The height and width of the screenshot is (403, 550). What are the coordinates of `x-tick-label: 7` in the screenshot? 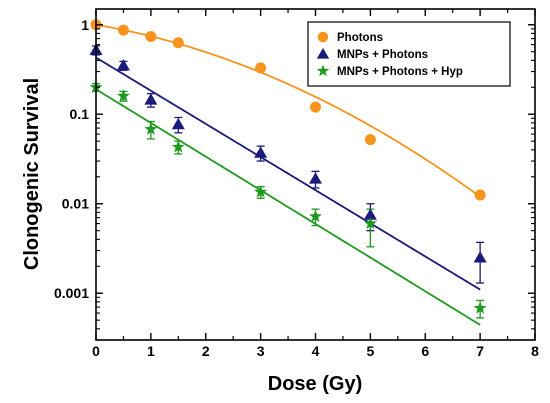 It's located at (480, 351).